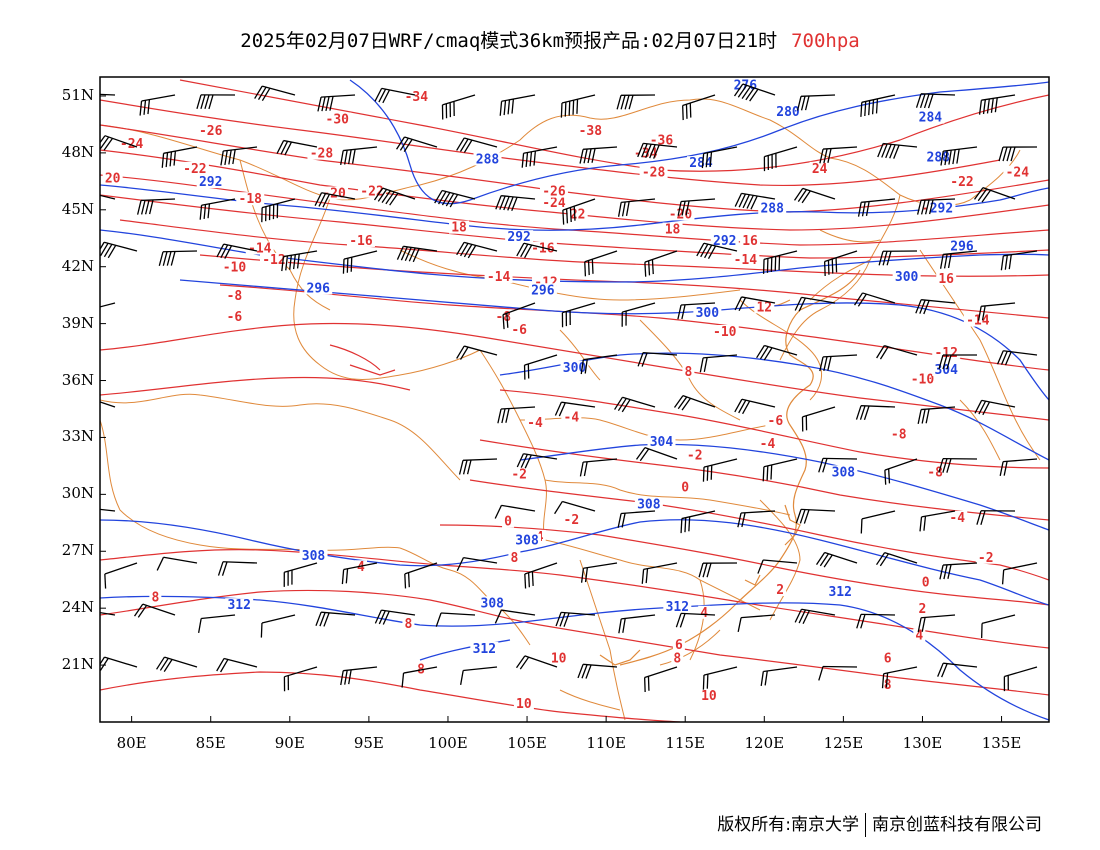 This screenshot has width=1100, height=850. What do you see at coordinates (946, 370) in the screenshot?
I see `height-label: 304` at bounding box center [946, 370].